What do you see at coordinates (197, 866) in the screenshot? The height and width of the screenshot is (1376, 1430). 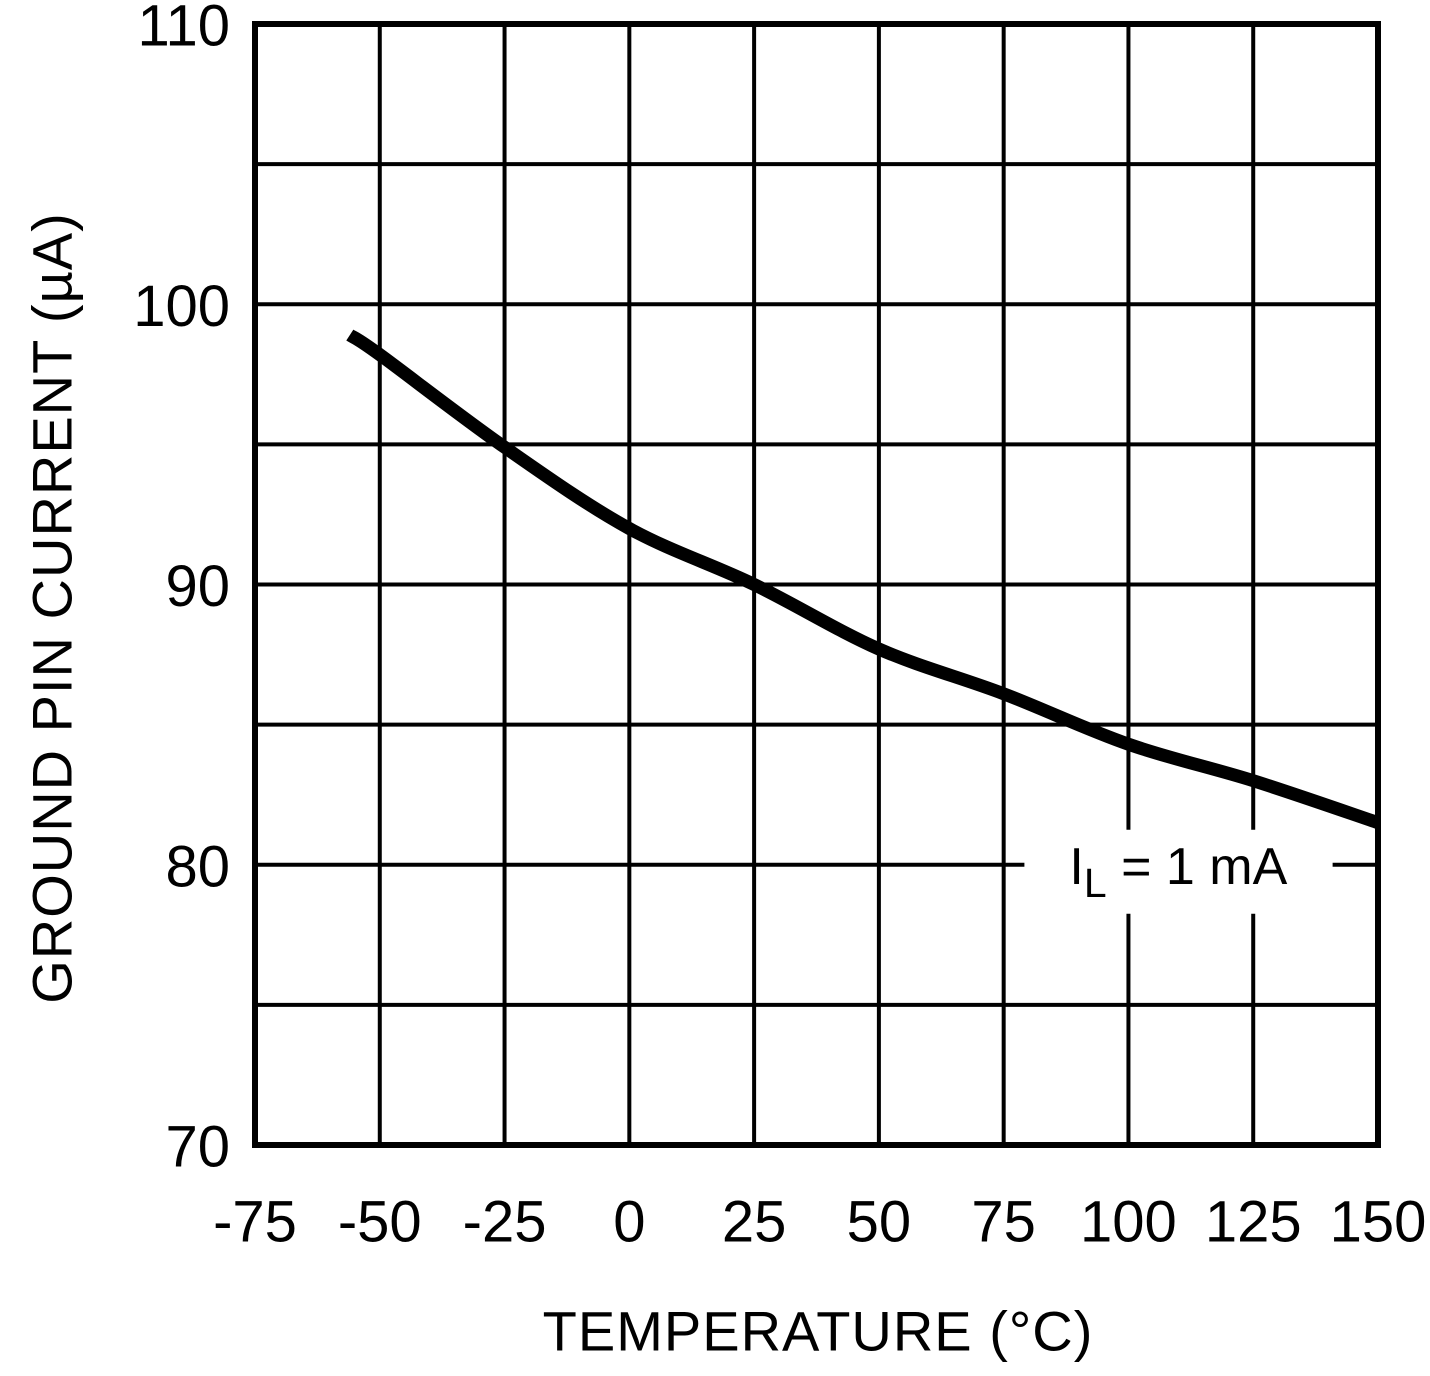 I see `y-tick-label-80: 80` at bounding box center [197, 866].